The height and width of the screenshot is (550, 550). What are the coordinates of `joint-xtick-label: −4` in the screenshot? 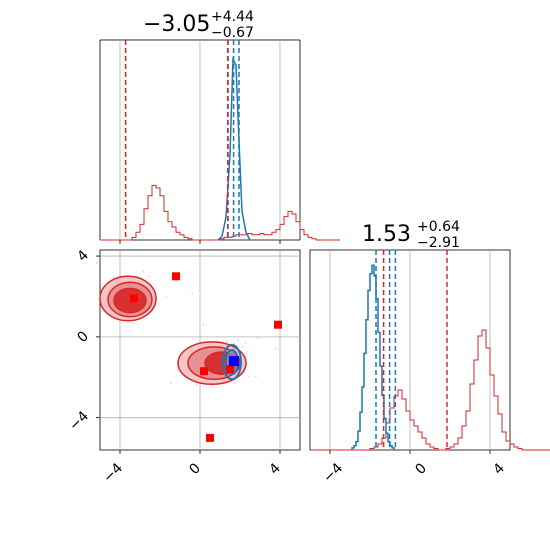 It's located at (113, 473).